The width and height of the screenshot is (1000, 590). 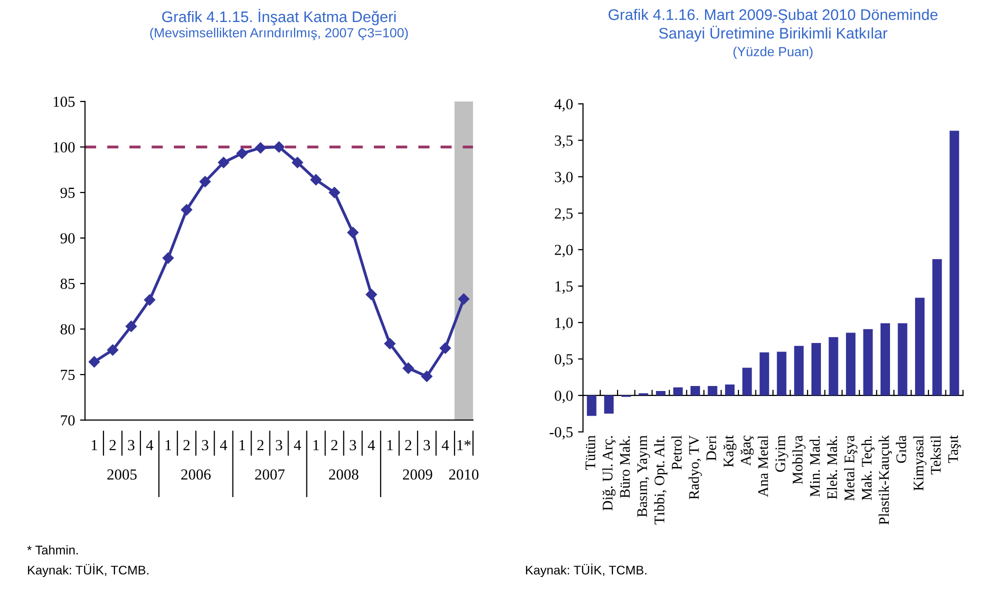 I want to click on chart-title: Grafik 4.1.16. Mart 2009-Şubat 2010 Döneminde Sanayi Üretimine Birikimli Katkılar, so click(x=773, y=25).